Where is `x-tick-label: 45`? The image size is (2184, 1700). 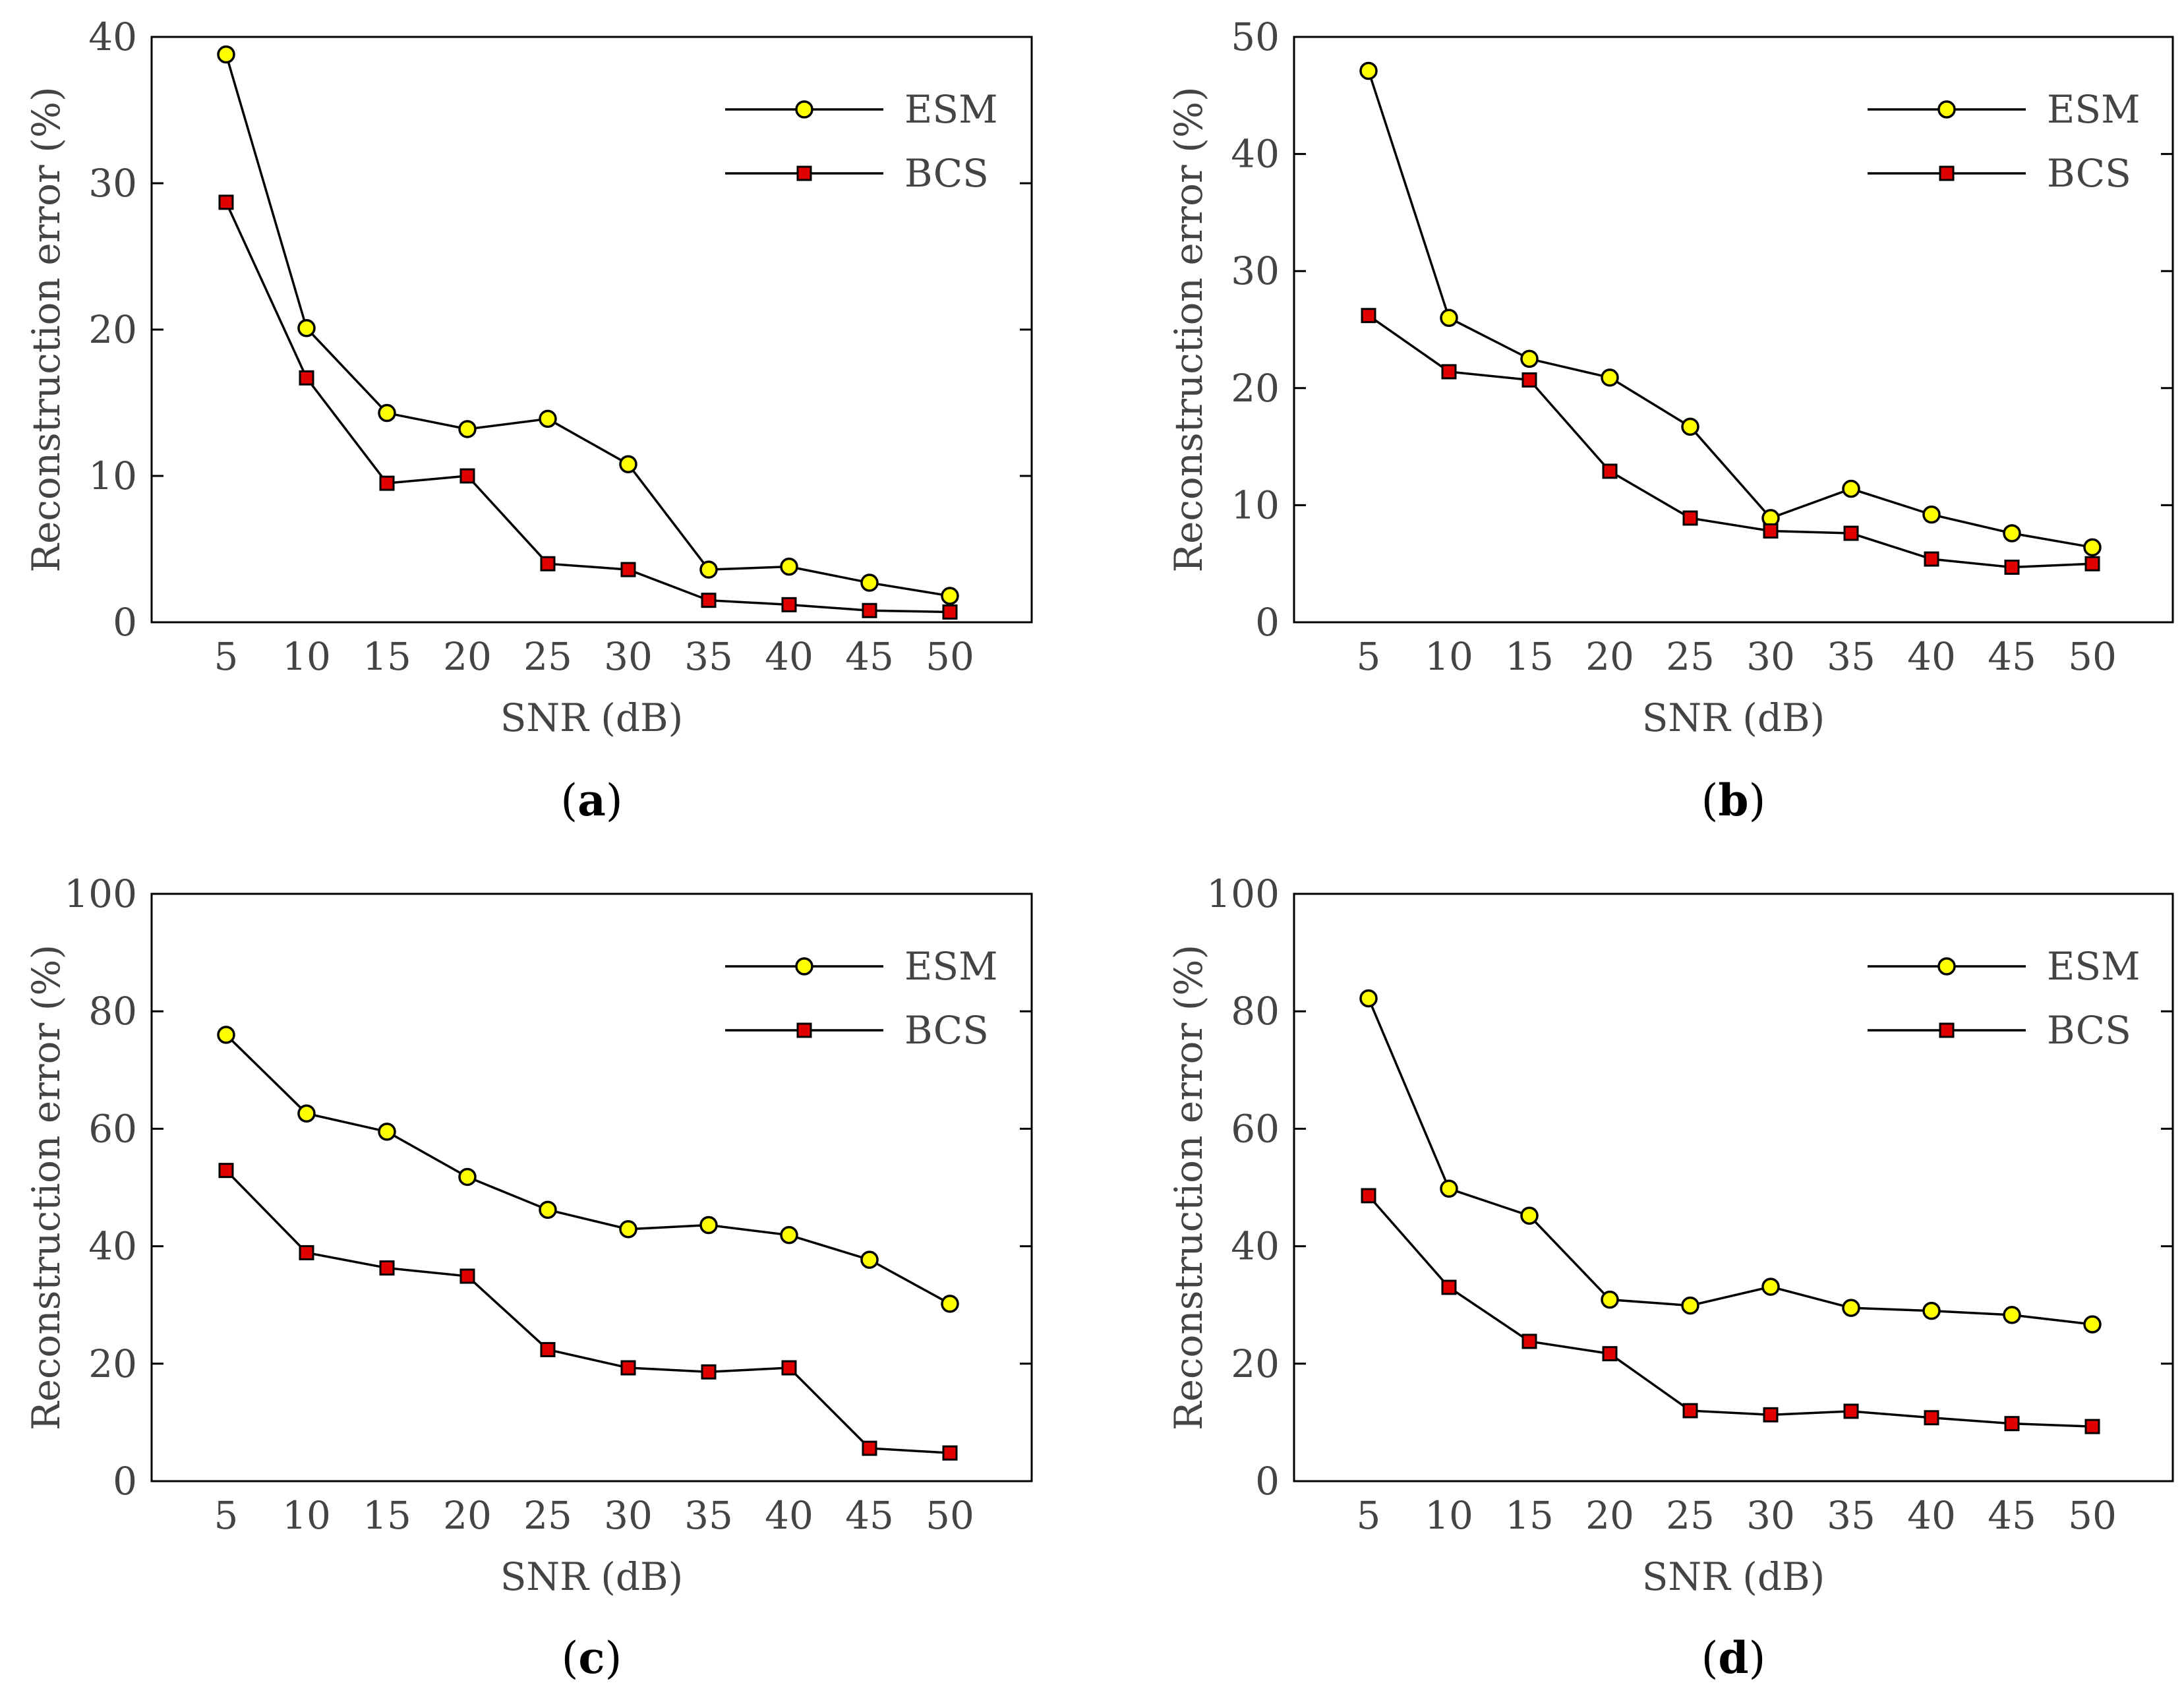 x-tick-label: 45 is located at coordinates (2012, 656).